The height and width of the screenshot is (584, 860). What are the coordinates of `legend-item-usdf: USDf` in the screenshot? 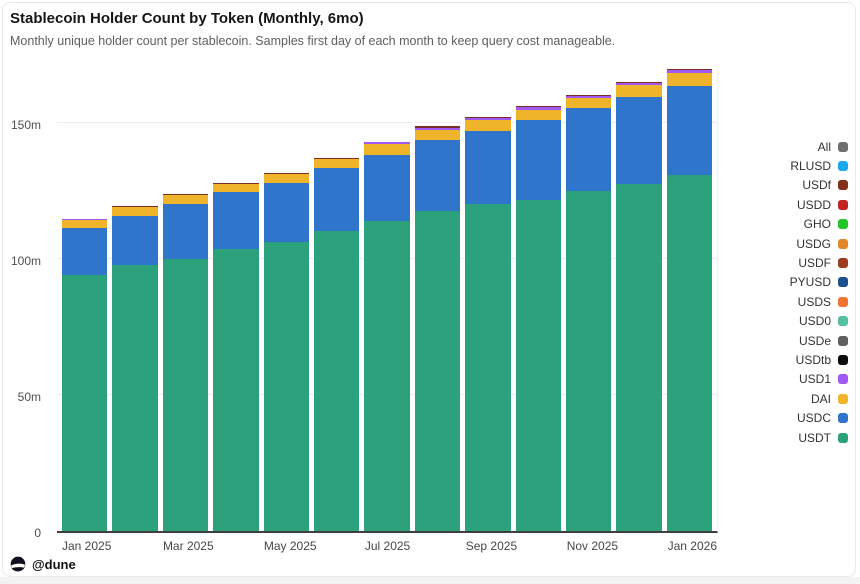 It's located at (819, 185).